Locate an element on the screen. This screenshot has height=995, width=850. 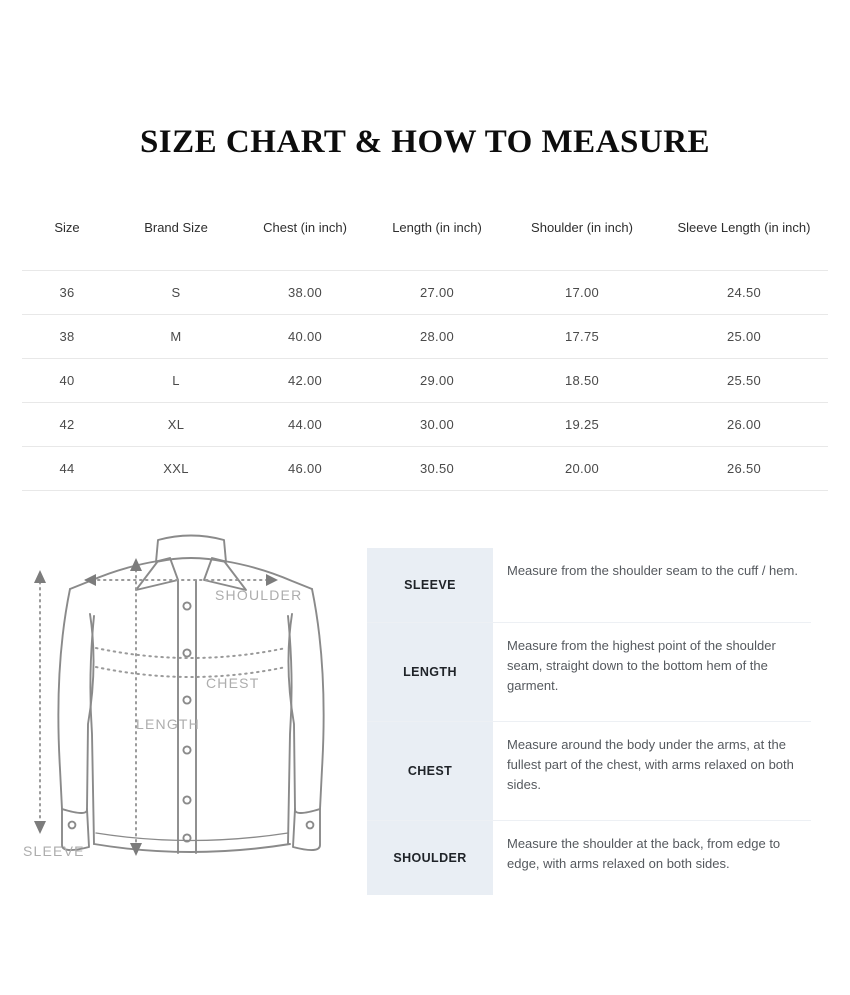
measure-label-length: LENGTH is located at coordinates (430, 672).